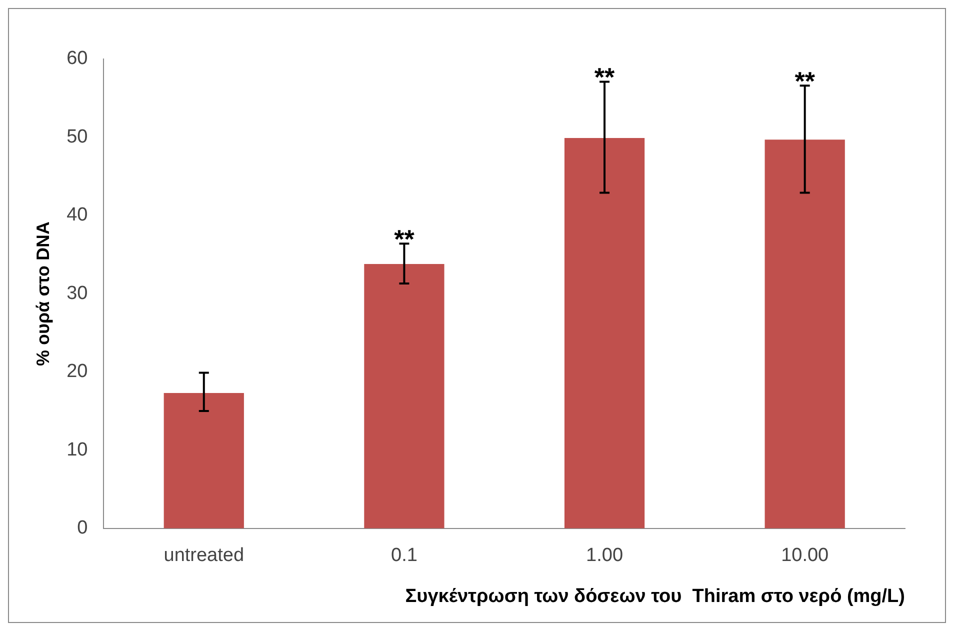 The image size is (955, 633). I want to click on y-tick-label: 40, so click(77, 215).